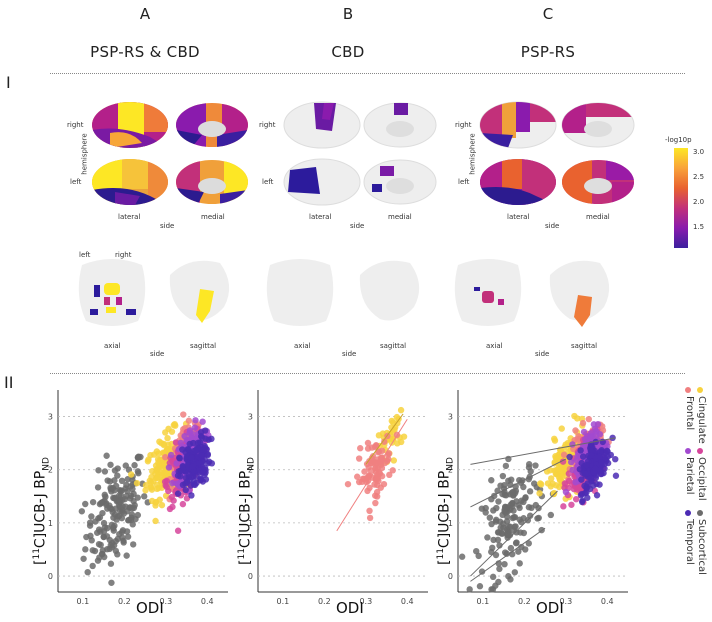 This screenshot has width=712, height=622. I want to click on y-tick-label: 3, so click(250, 417).